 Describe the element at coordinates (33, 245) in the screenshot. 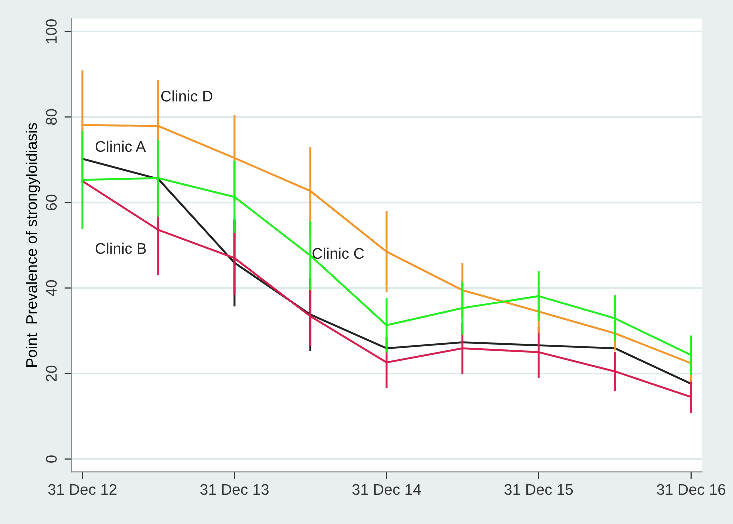

I see `y-axis-title: Point Prevalence of strongyloidiasis` at that location.